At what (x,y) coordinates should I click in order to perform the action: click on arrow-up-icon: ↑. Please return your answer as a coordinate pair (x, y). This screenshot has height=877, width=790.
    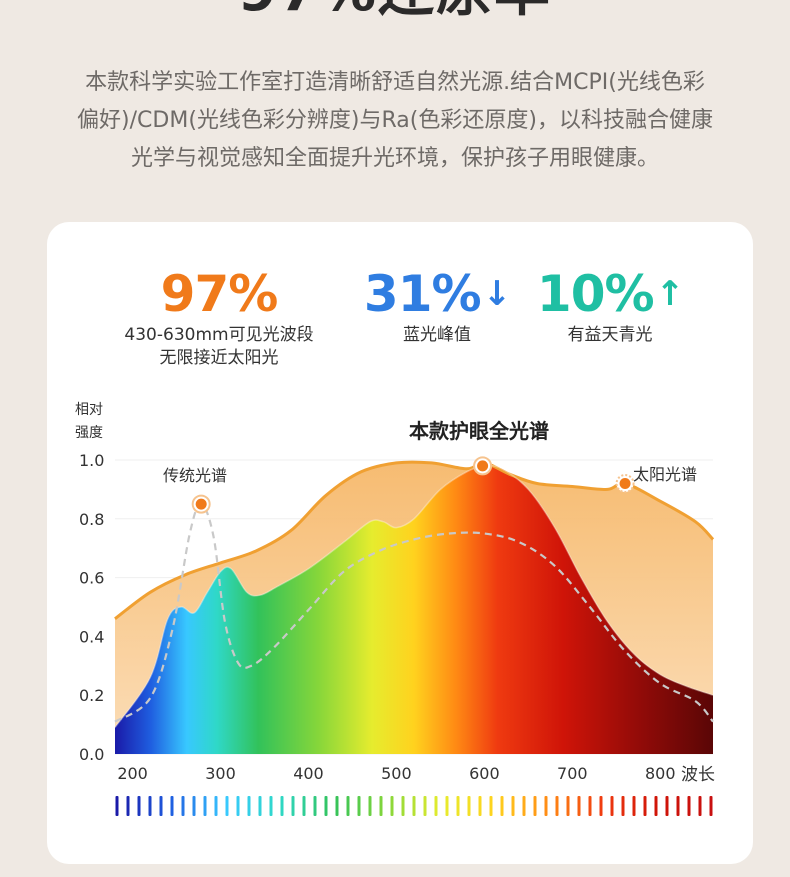
    Looking at the image, I should click on (669, 294).